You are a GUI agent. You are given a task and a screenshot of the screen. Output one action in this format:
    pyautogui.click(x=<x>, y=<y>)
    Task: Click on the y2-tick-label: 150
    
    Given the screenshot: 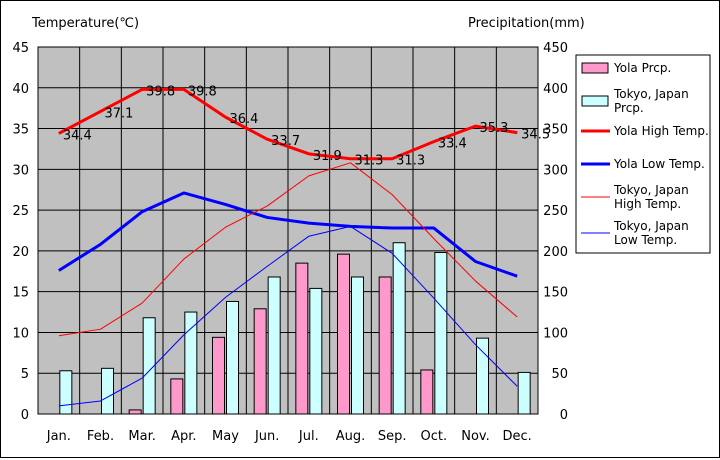 What is the action you would take?
    pyautogui.click(x=555, y=293)
    